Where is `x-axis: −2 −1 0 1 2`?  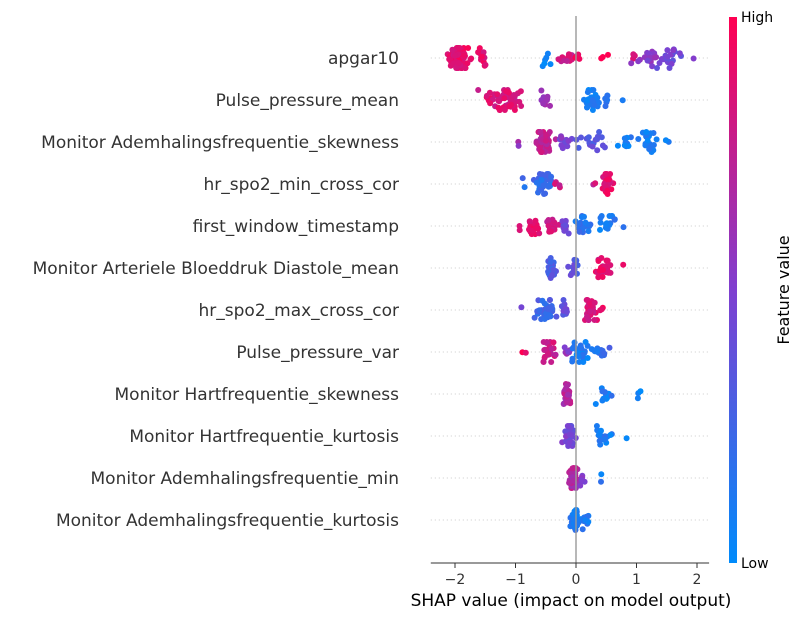 x-axis: −2 −1 0 1 2 is located at coordinates (570, 575).